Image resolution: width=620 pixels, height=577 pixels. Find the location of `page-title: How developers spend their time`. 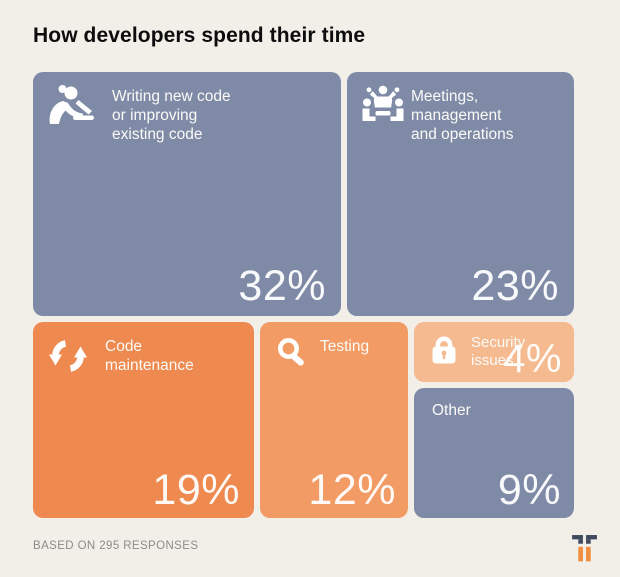

page-title: How developers spend their time is located at coordinates (199, 35).